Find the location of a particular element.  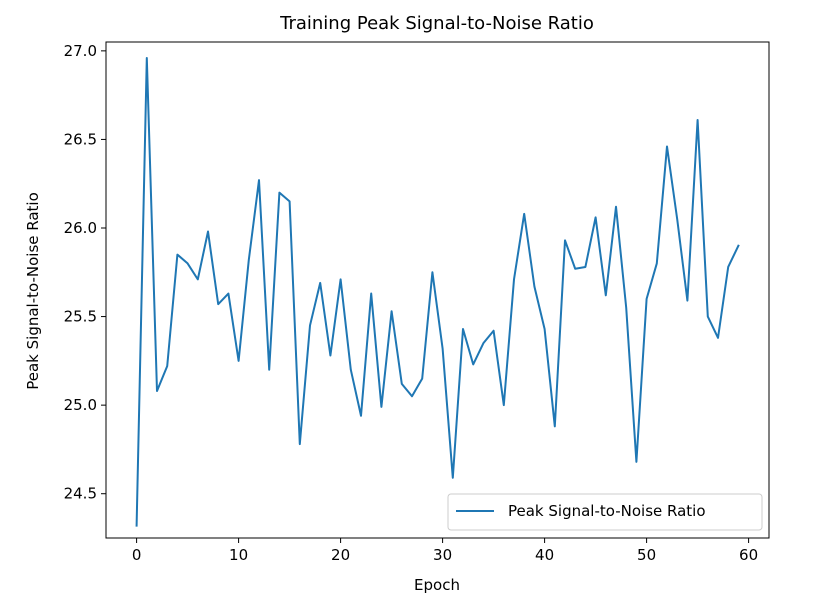

y-tick-label: 26.0 is located at coordinates (80, 228).